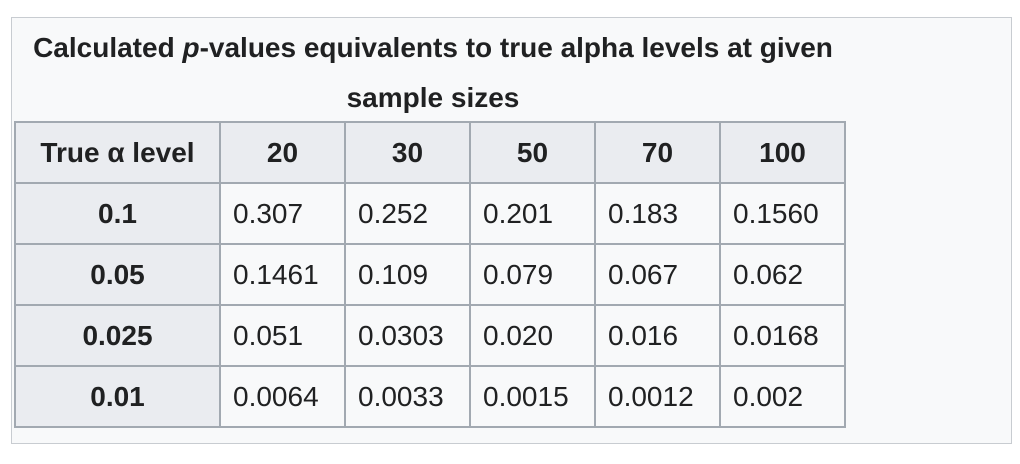 This screenshot has width=1020, height=464. I want to click on table-cell: 0.183, so click(657, 213).